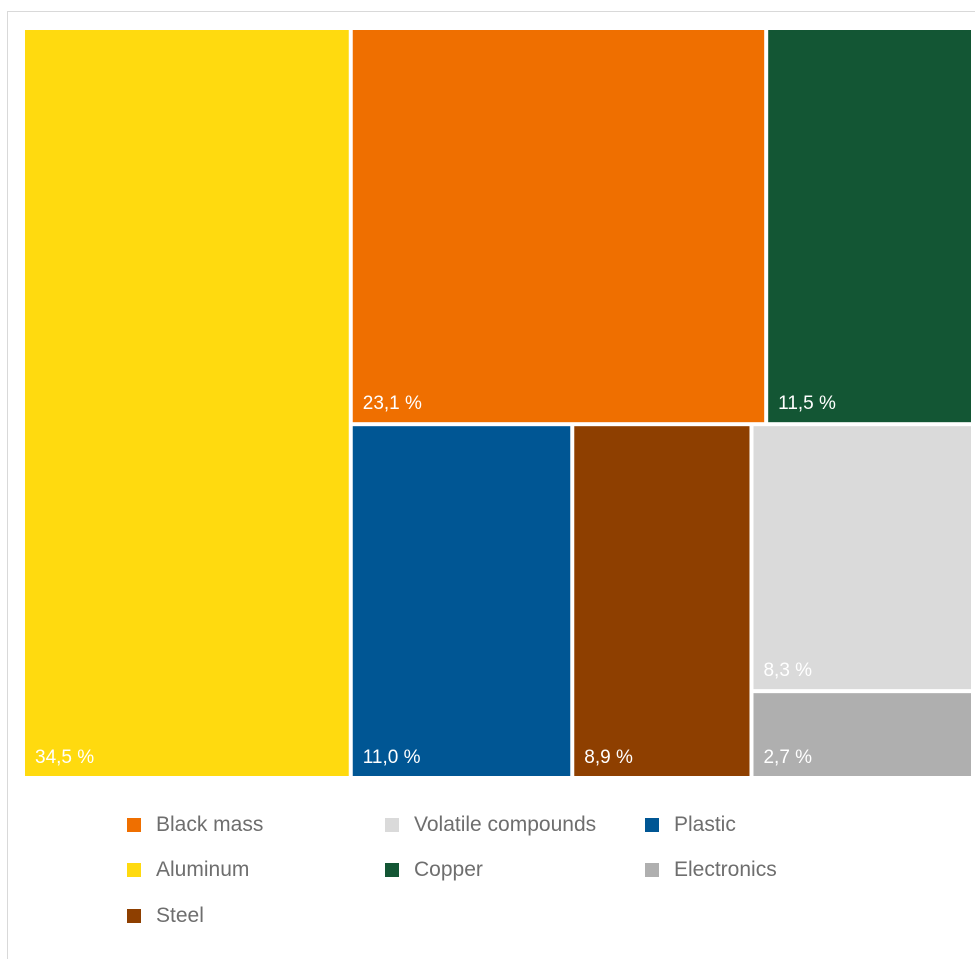  What do you see at coordinates (787, 670) in the screenshot?
I see `tile-label-volatile-compounds: 8,3 %` at bounding box center [787, 670].